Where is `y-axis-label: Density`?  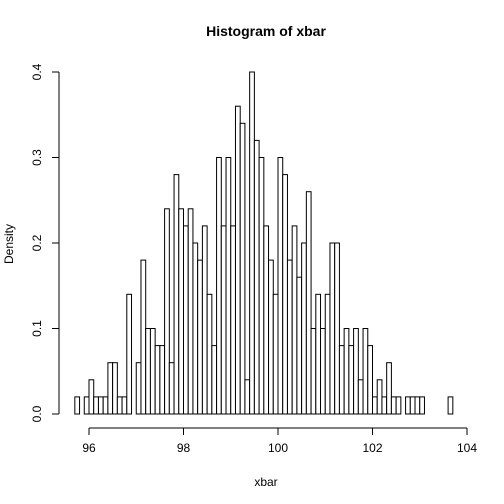
y-axis-label: Density is located at coordinates (9, 244).